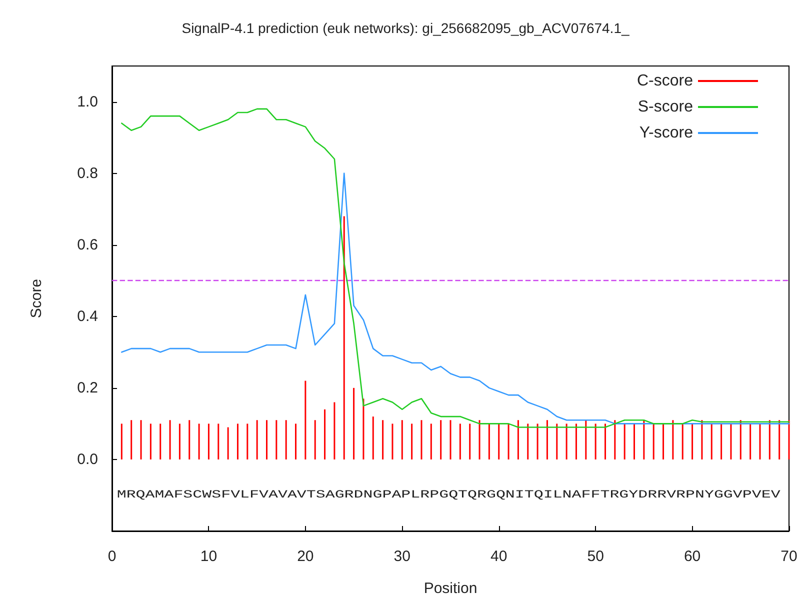  Describe the element at coordinates (112, 556) in the screenshot. I see `x-tick-label: 0` at that location.